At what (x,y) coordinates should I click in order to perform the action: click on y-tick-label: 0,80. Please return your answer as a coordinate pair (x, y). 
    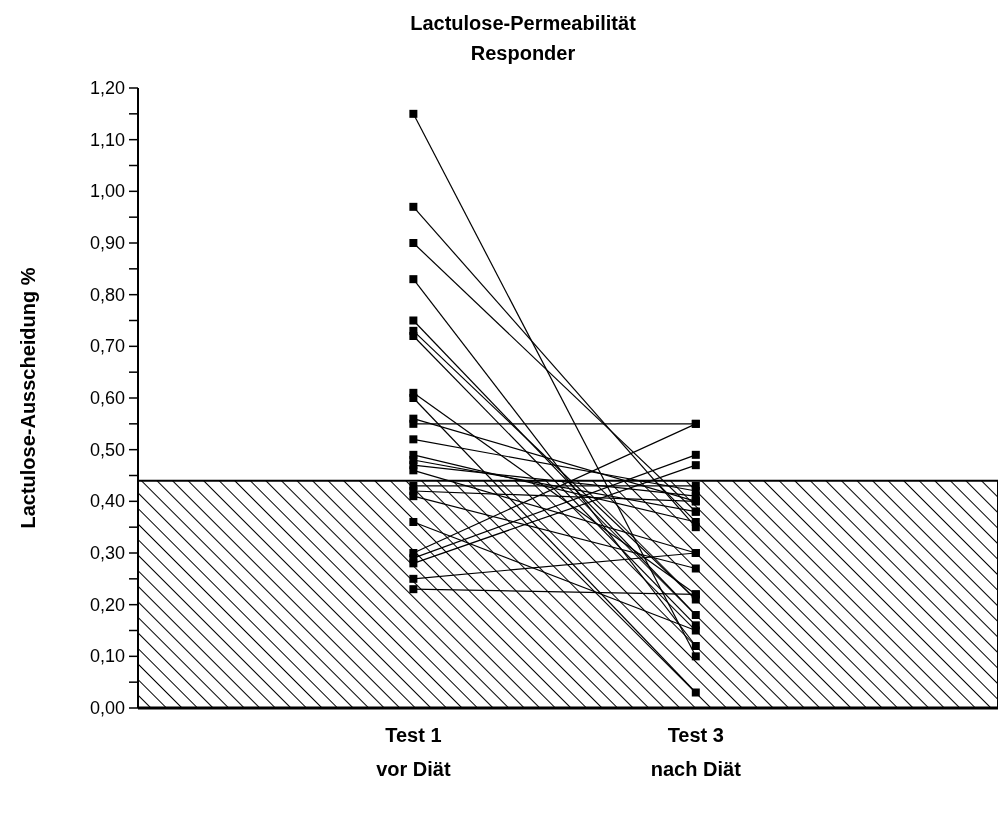
    Looking at the image, I should click on (107, 294).